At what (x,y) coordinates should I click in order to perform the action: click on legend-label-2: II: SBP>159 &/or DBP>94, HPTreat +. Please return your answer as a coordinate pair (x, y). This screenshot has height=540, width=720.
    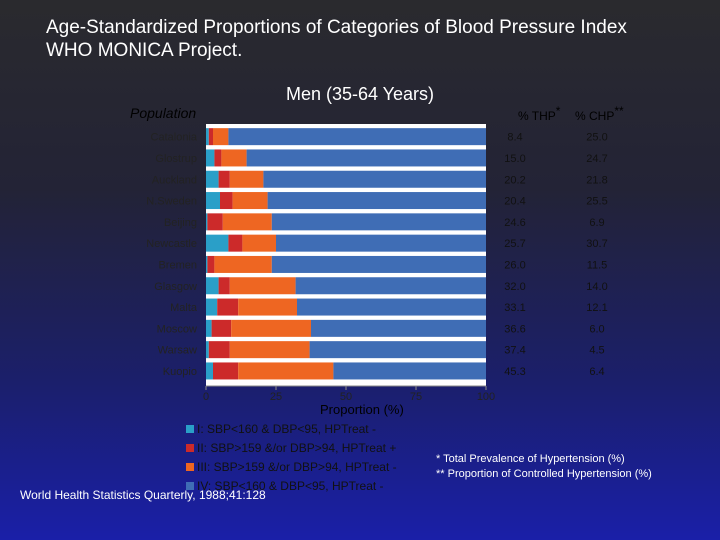
    Looking at the image, I should click on (297, 447).